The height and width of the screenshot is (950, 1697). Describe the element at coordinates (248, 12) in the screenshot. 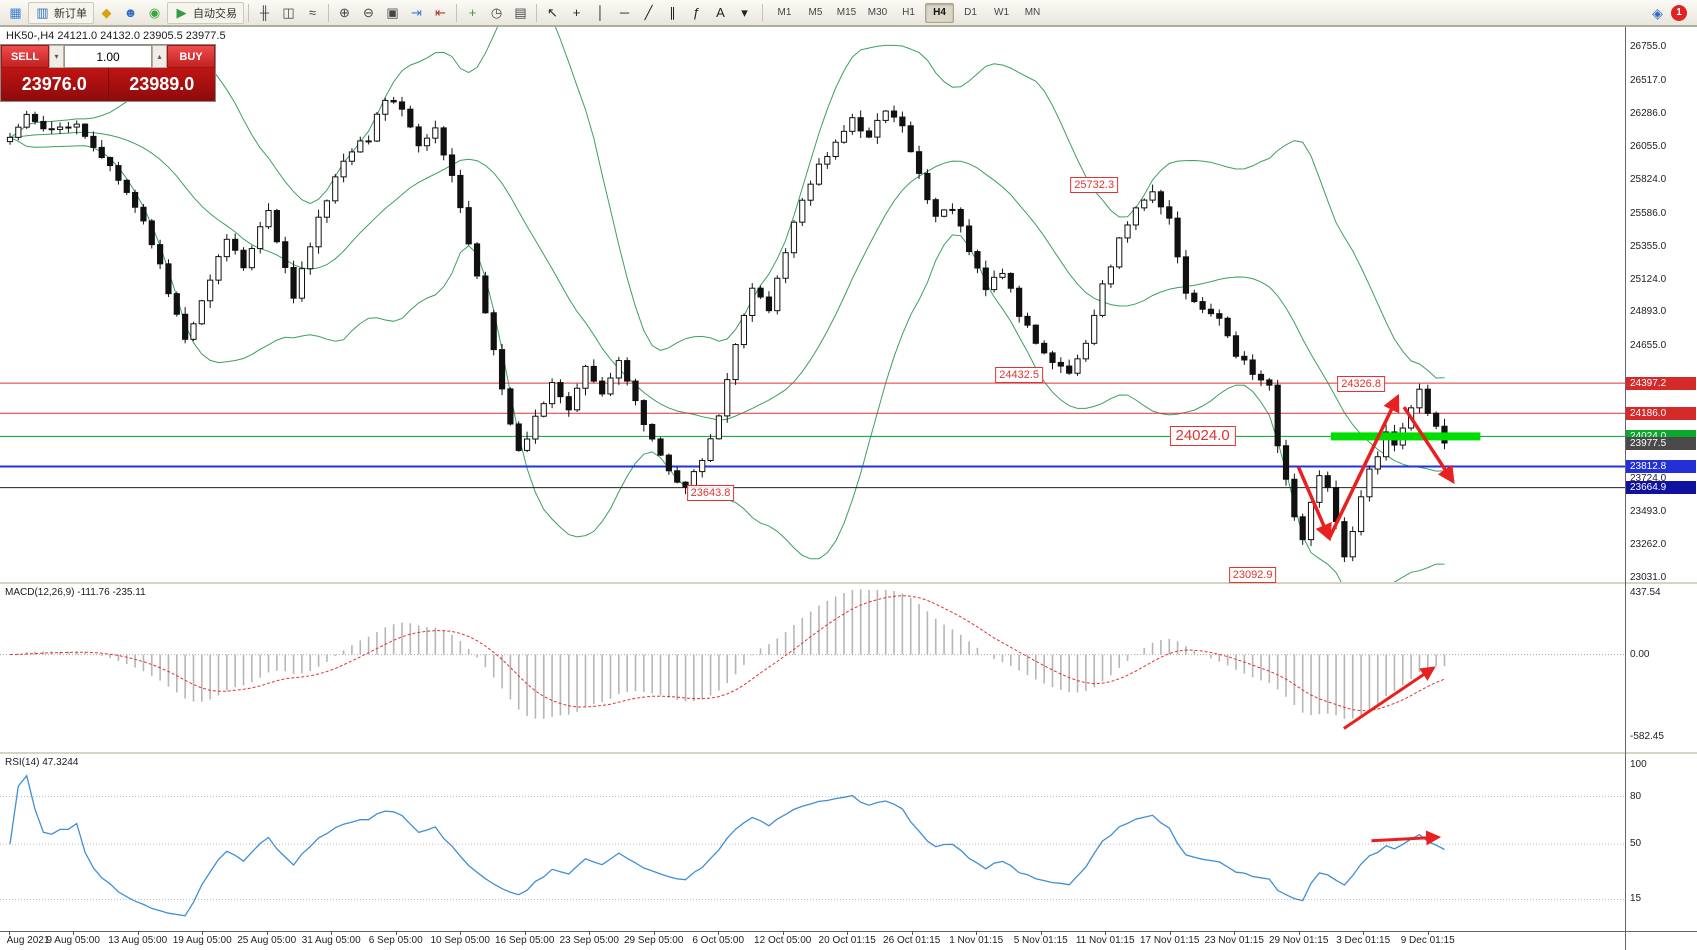

I see `toolbar-separator` at that location.